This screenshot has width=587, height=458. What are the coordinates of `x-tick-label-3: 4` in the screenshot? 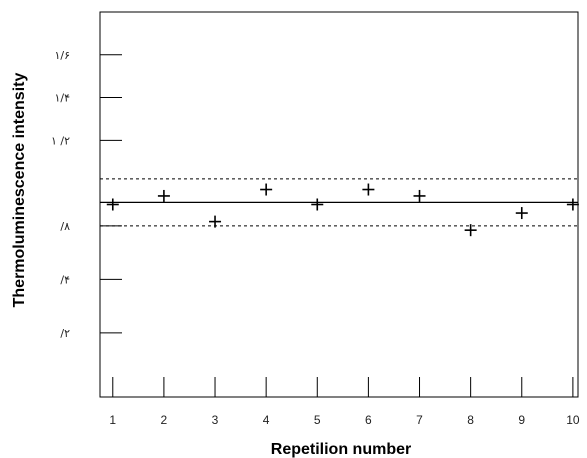 It's located at (266, 420).